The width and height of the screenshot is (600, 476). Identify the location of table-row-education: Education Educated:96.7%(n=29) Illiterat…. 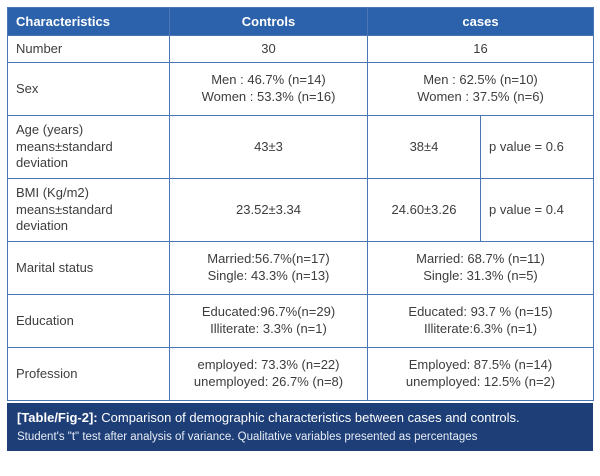
(300, 321).